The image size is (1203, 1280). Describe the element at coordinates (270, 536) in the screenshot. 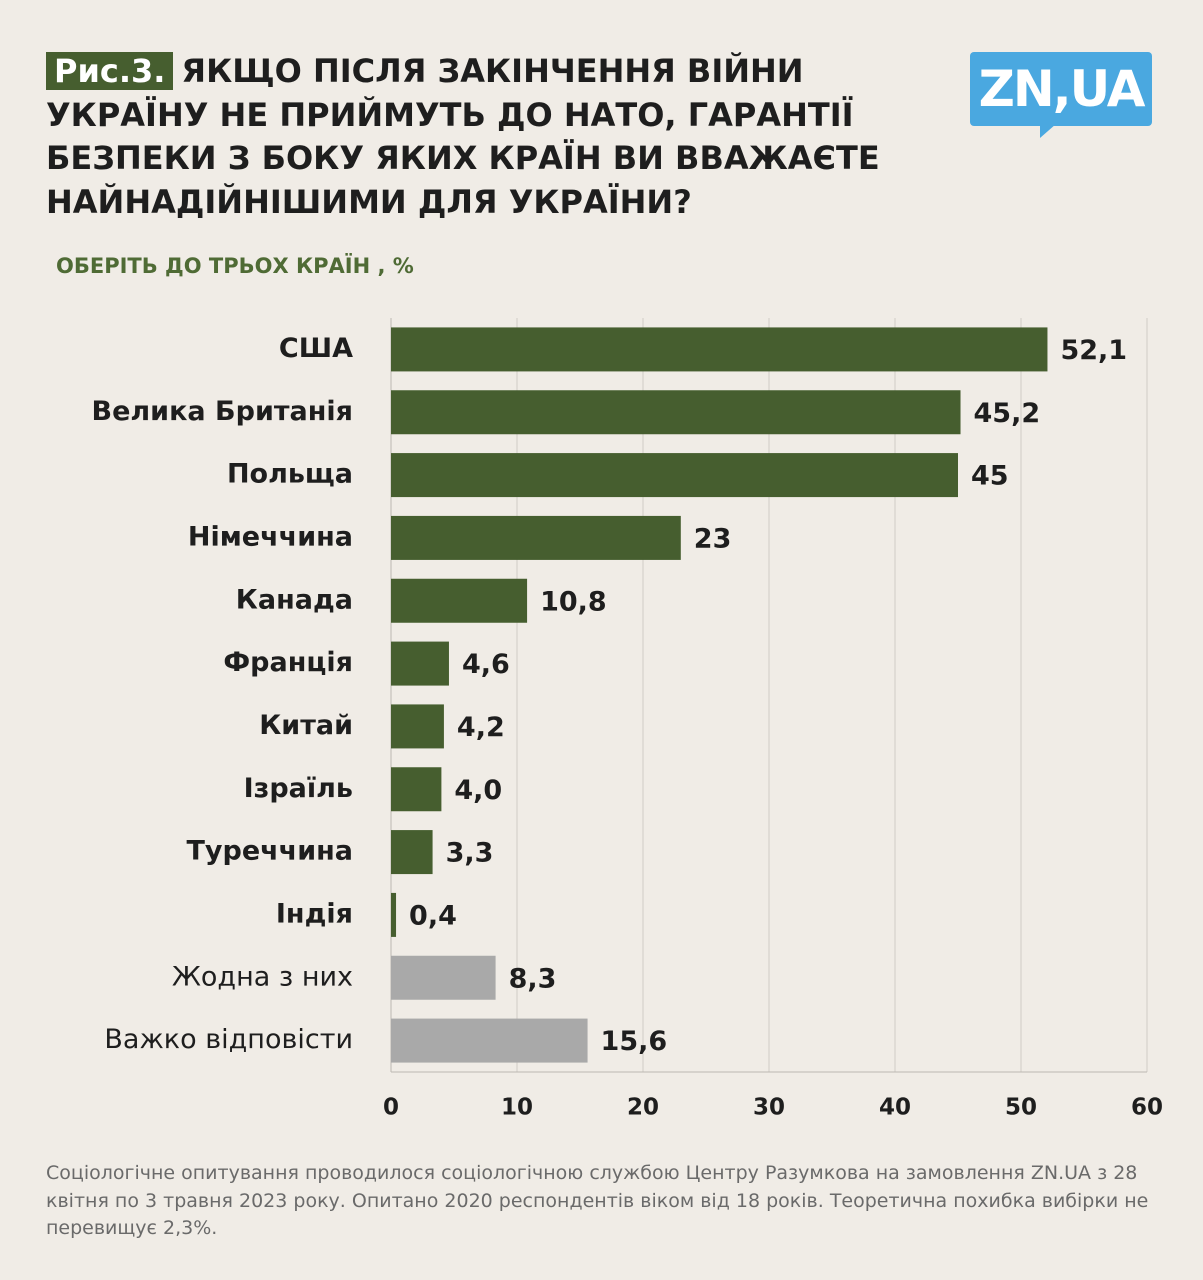

I see `category-label: Німеччина` at that location.